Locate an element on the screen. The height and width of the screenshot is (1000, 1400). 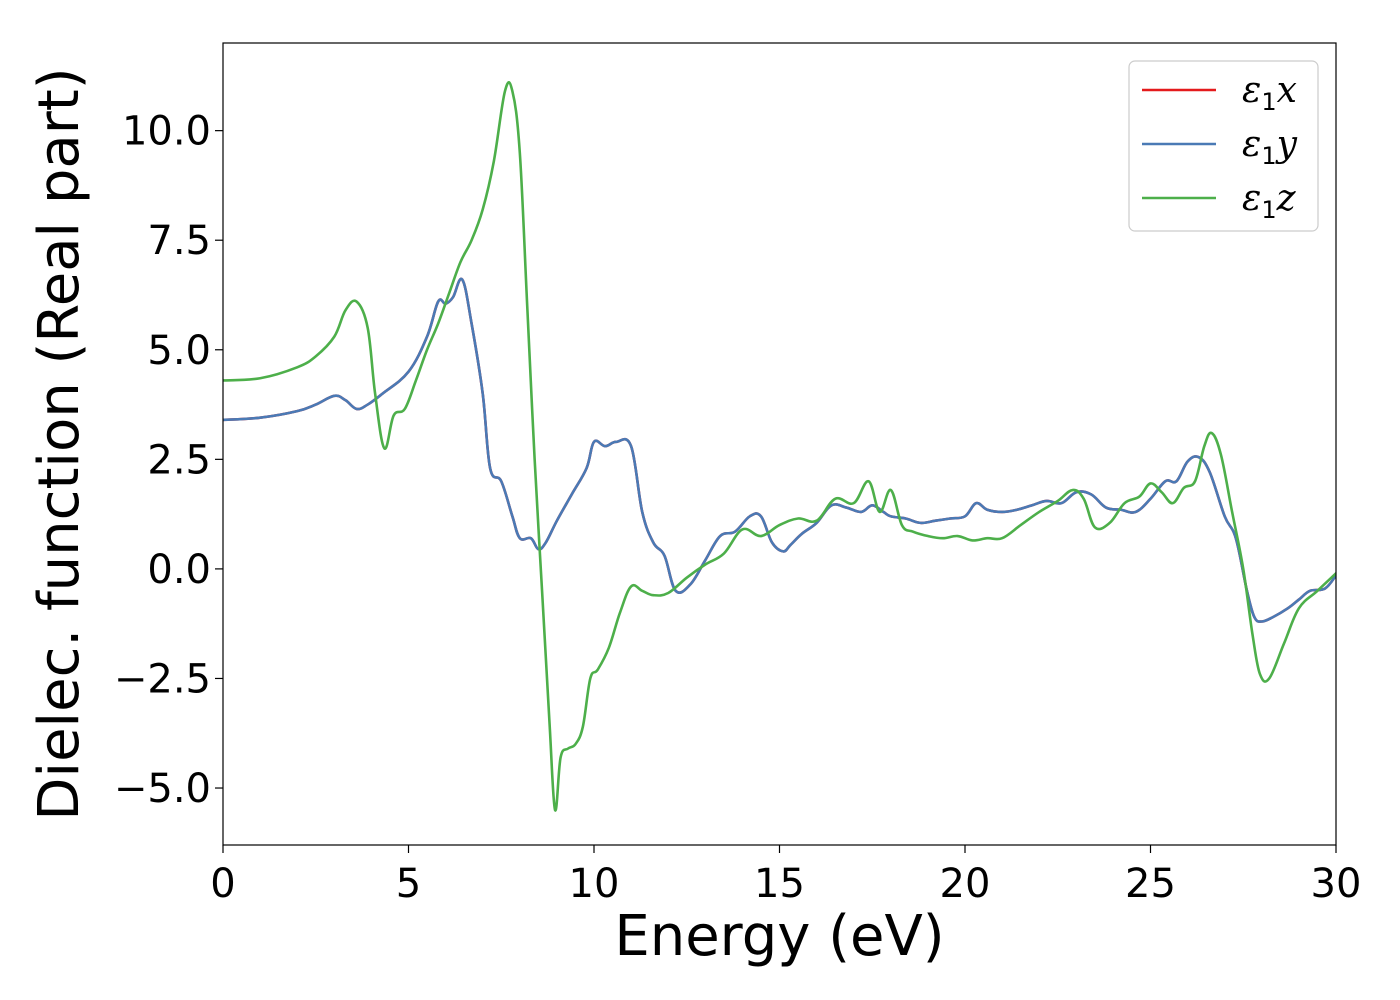
y-tick-label: 7.5 is located at coordinates (179, 241).